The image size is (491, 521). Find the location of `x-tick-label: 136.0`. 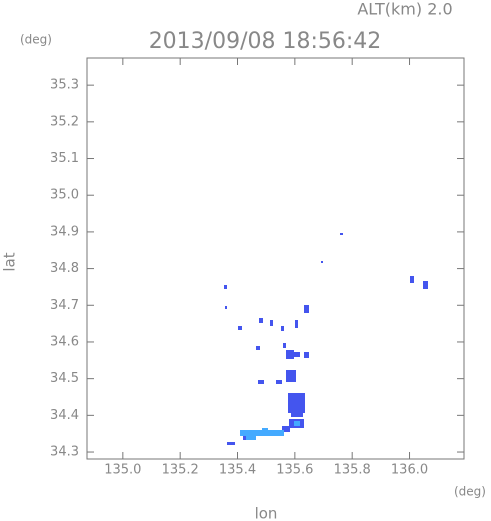

x-tick-label: 136.0 is located at coordinates (409, 470).